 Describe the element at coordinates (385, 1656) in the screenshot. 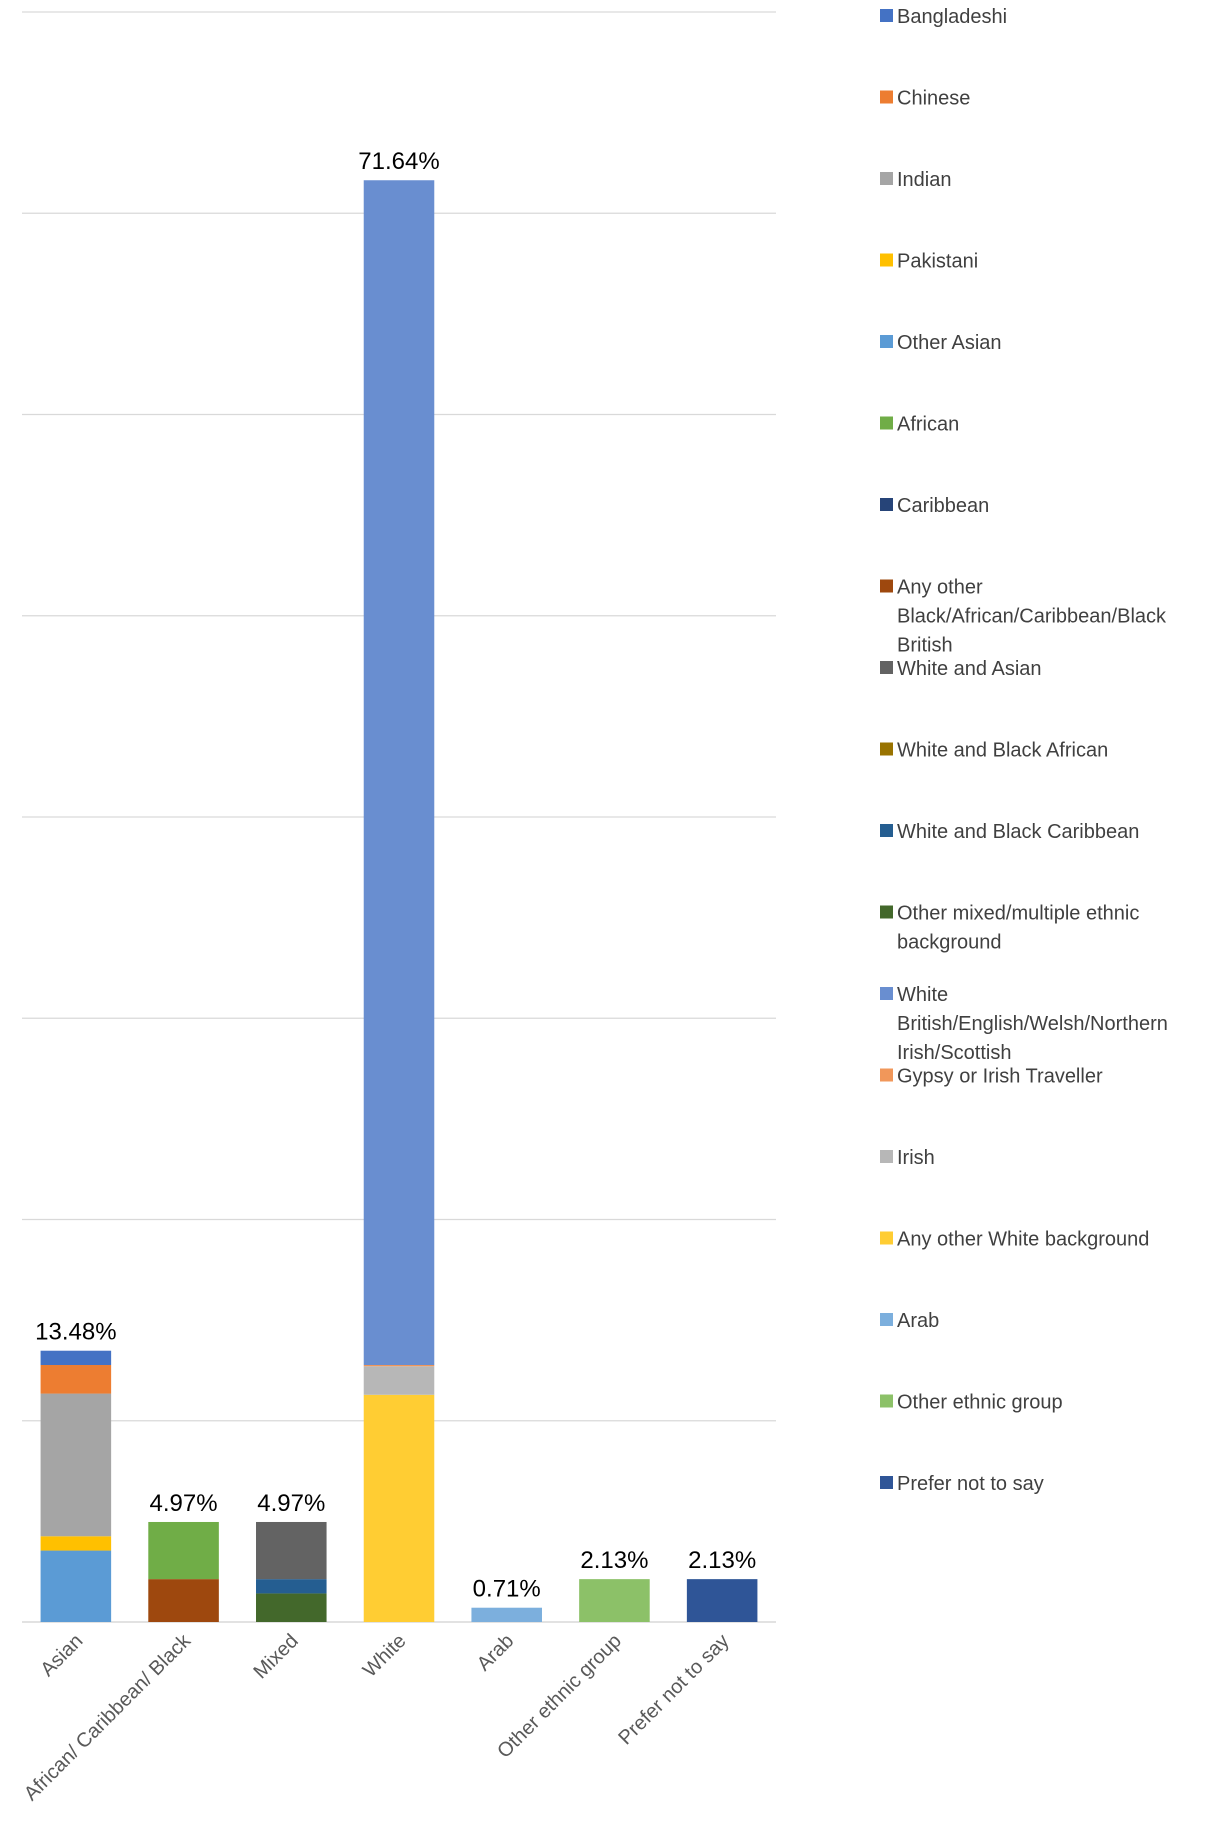

I see `category-tick-label: White` at that location.